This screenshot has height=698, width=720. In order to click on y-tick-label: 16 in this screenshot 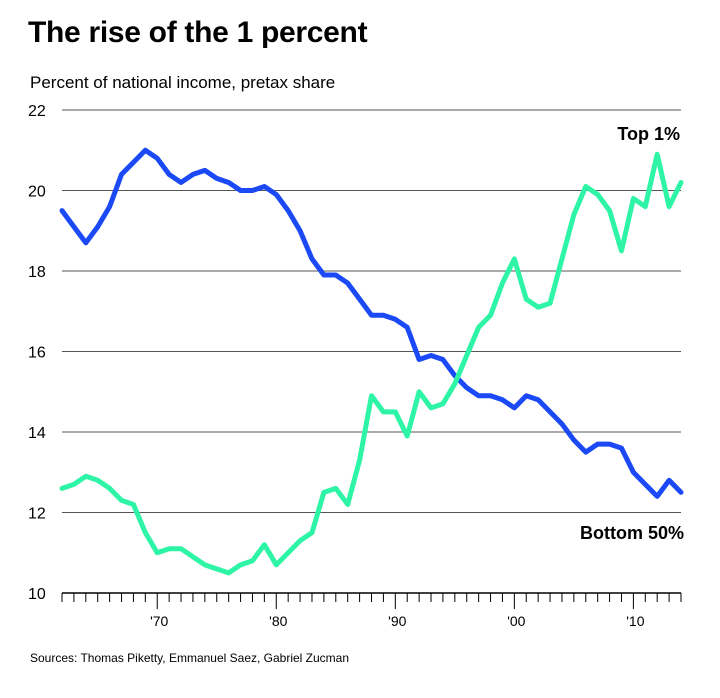, I will do `click(37, 353)`.